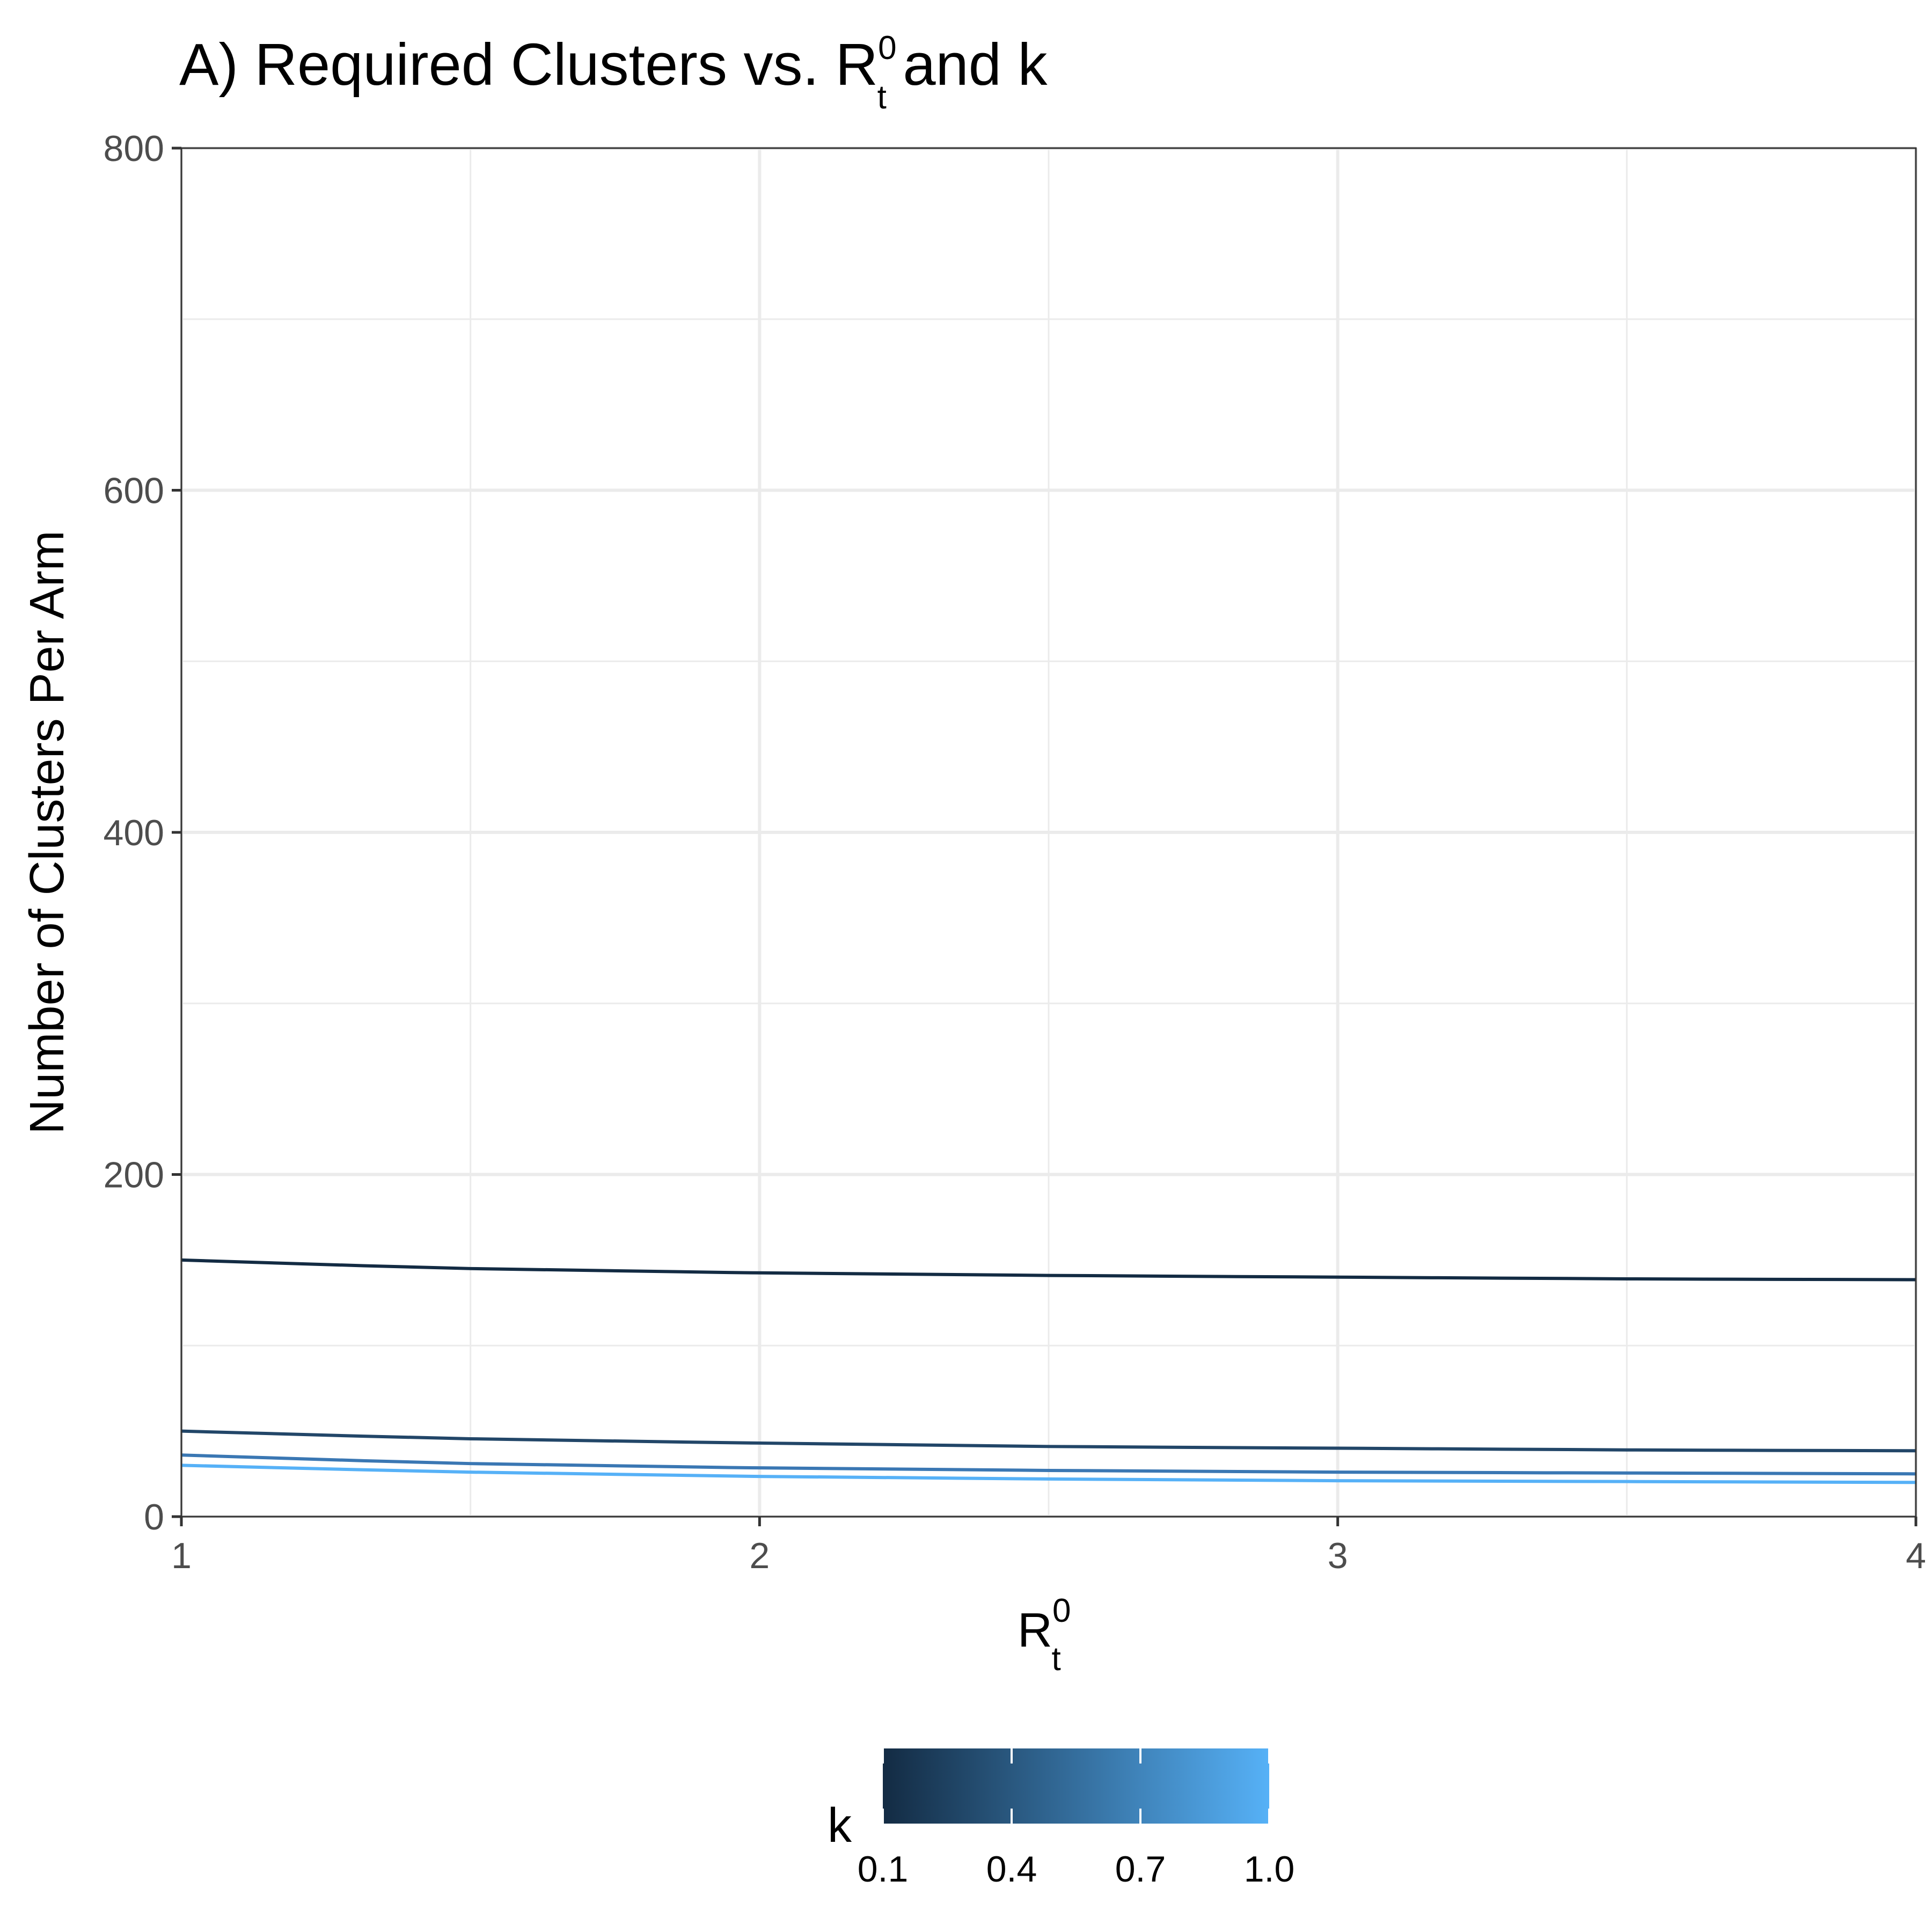 The height and width of the screenshot is (1932, 1932). Describe the element at coordinates (759, 1555) in the screenshot. I see `x-tick-label: 2` at that location.